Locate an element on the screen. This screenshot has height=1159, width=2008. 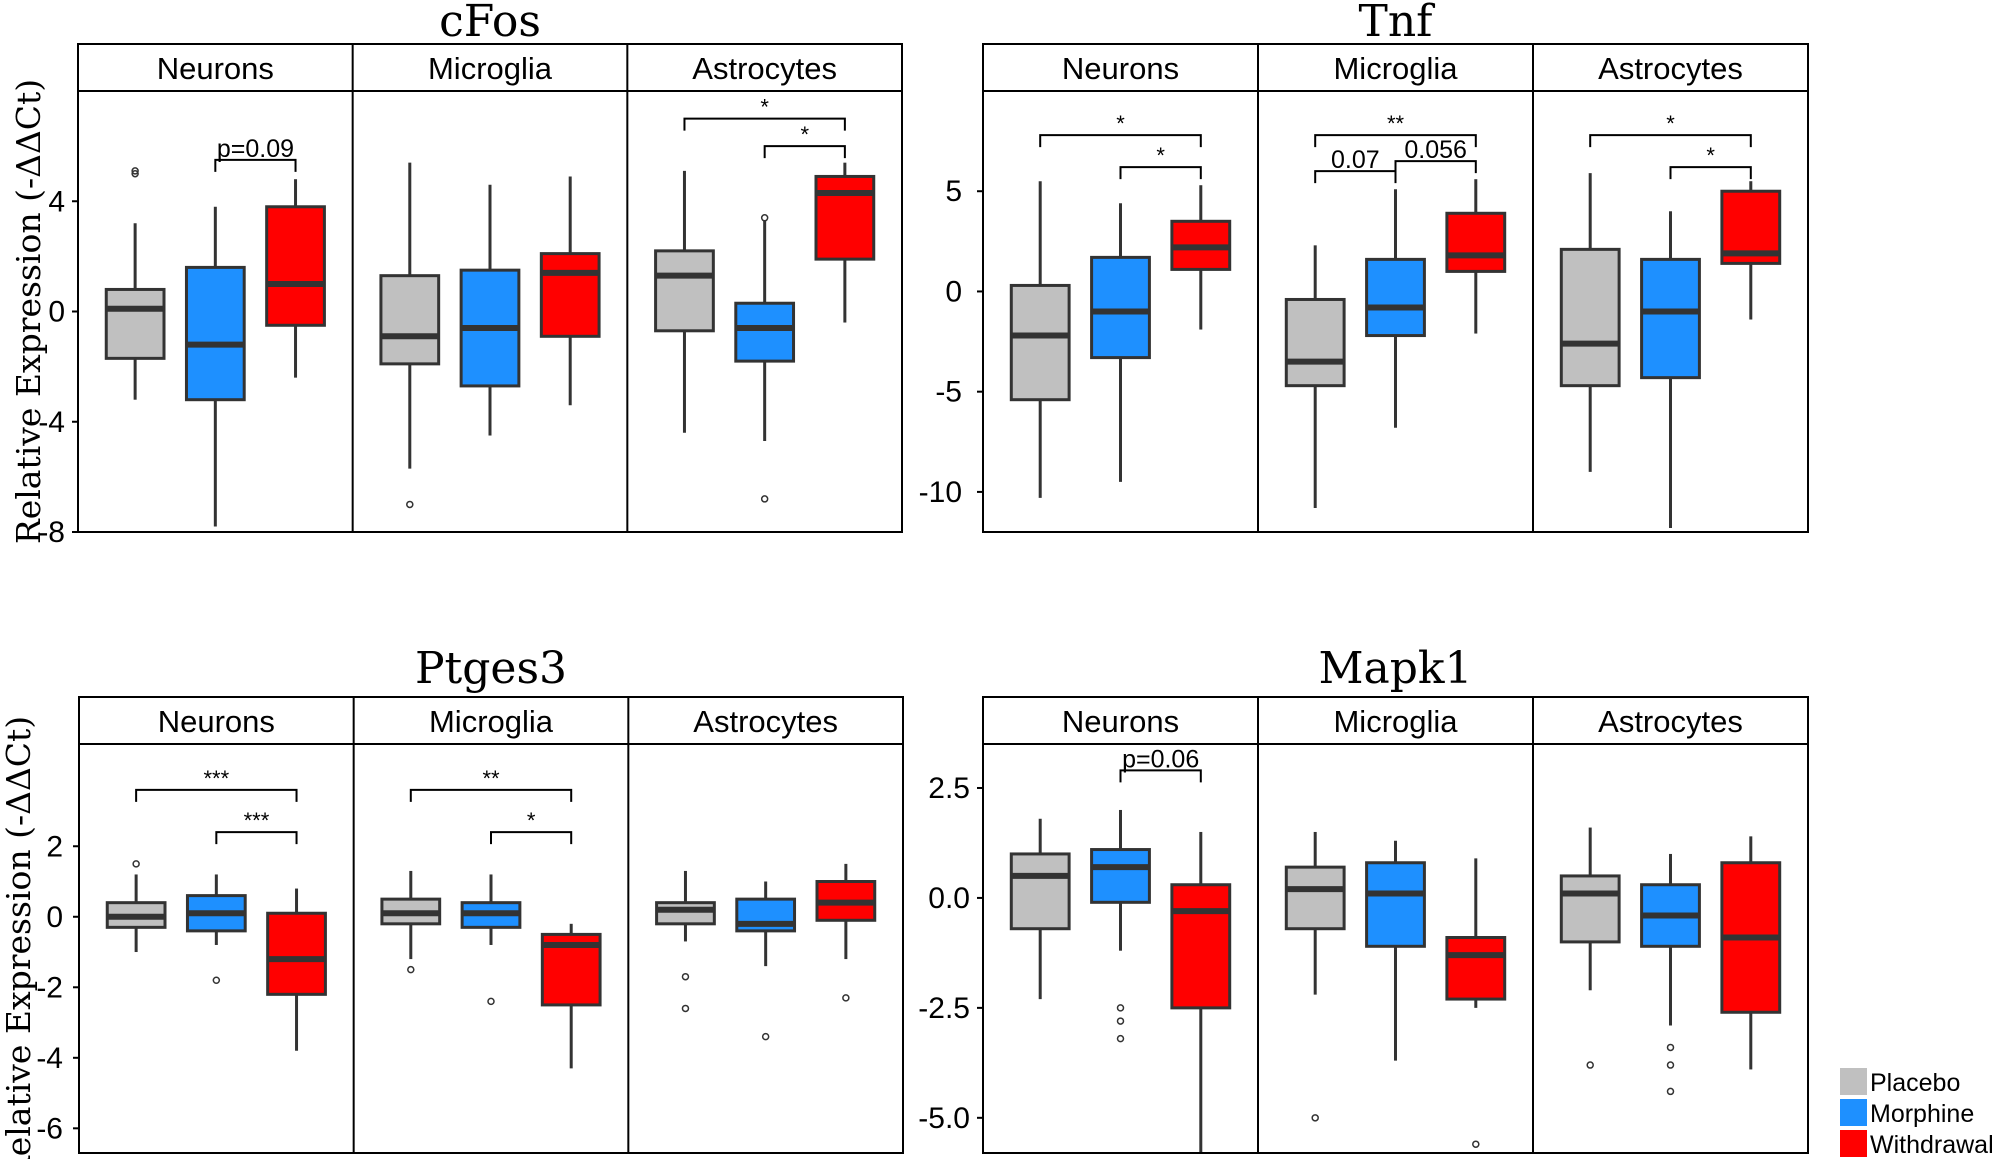
significance-label: 0.056 is located at coordinates (1435, 150).